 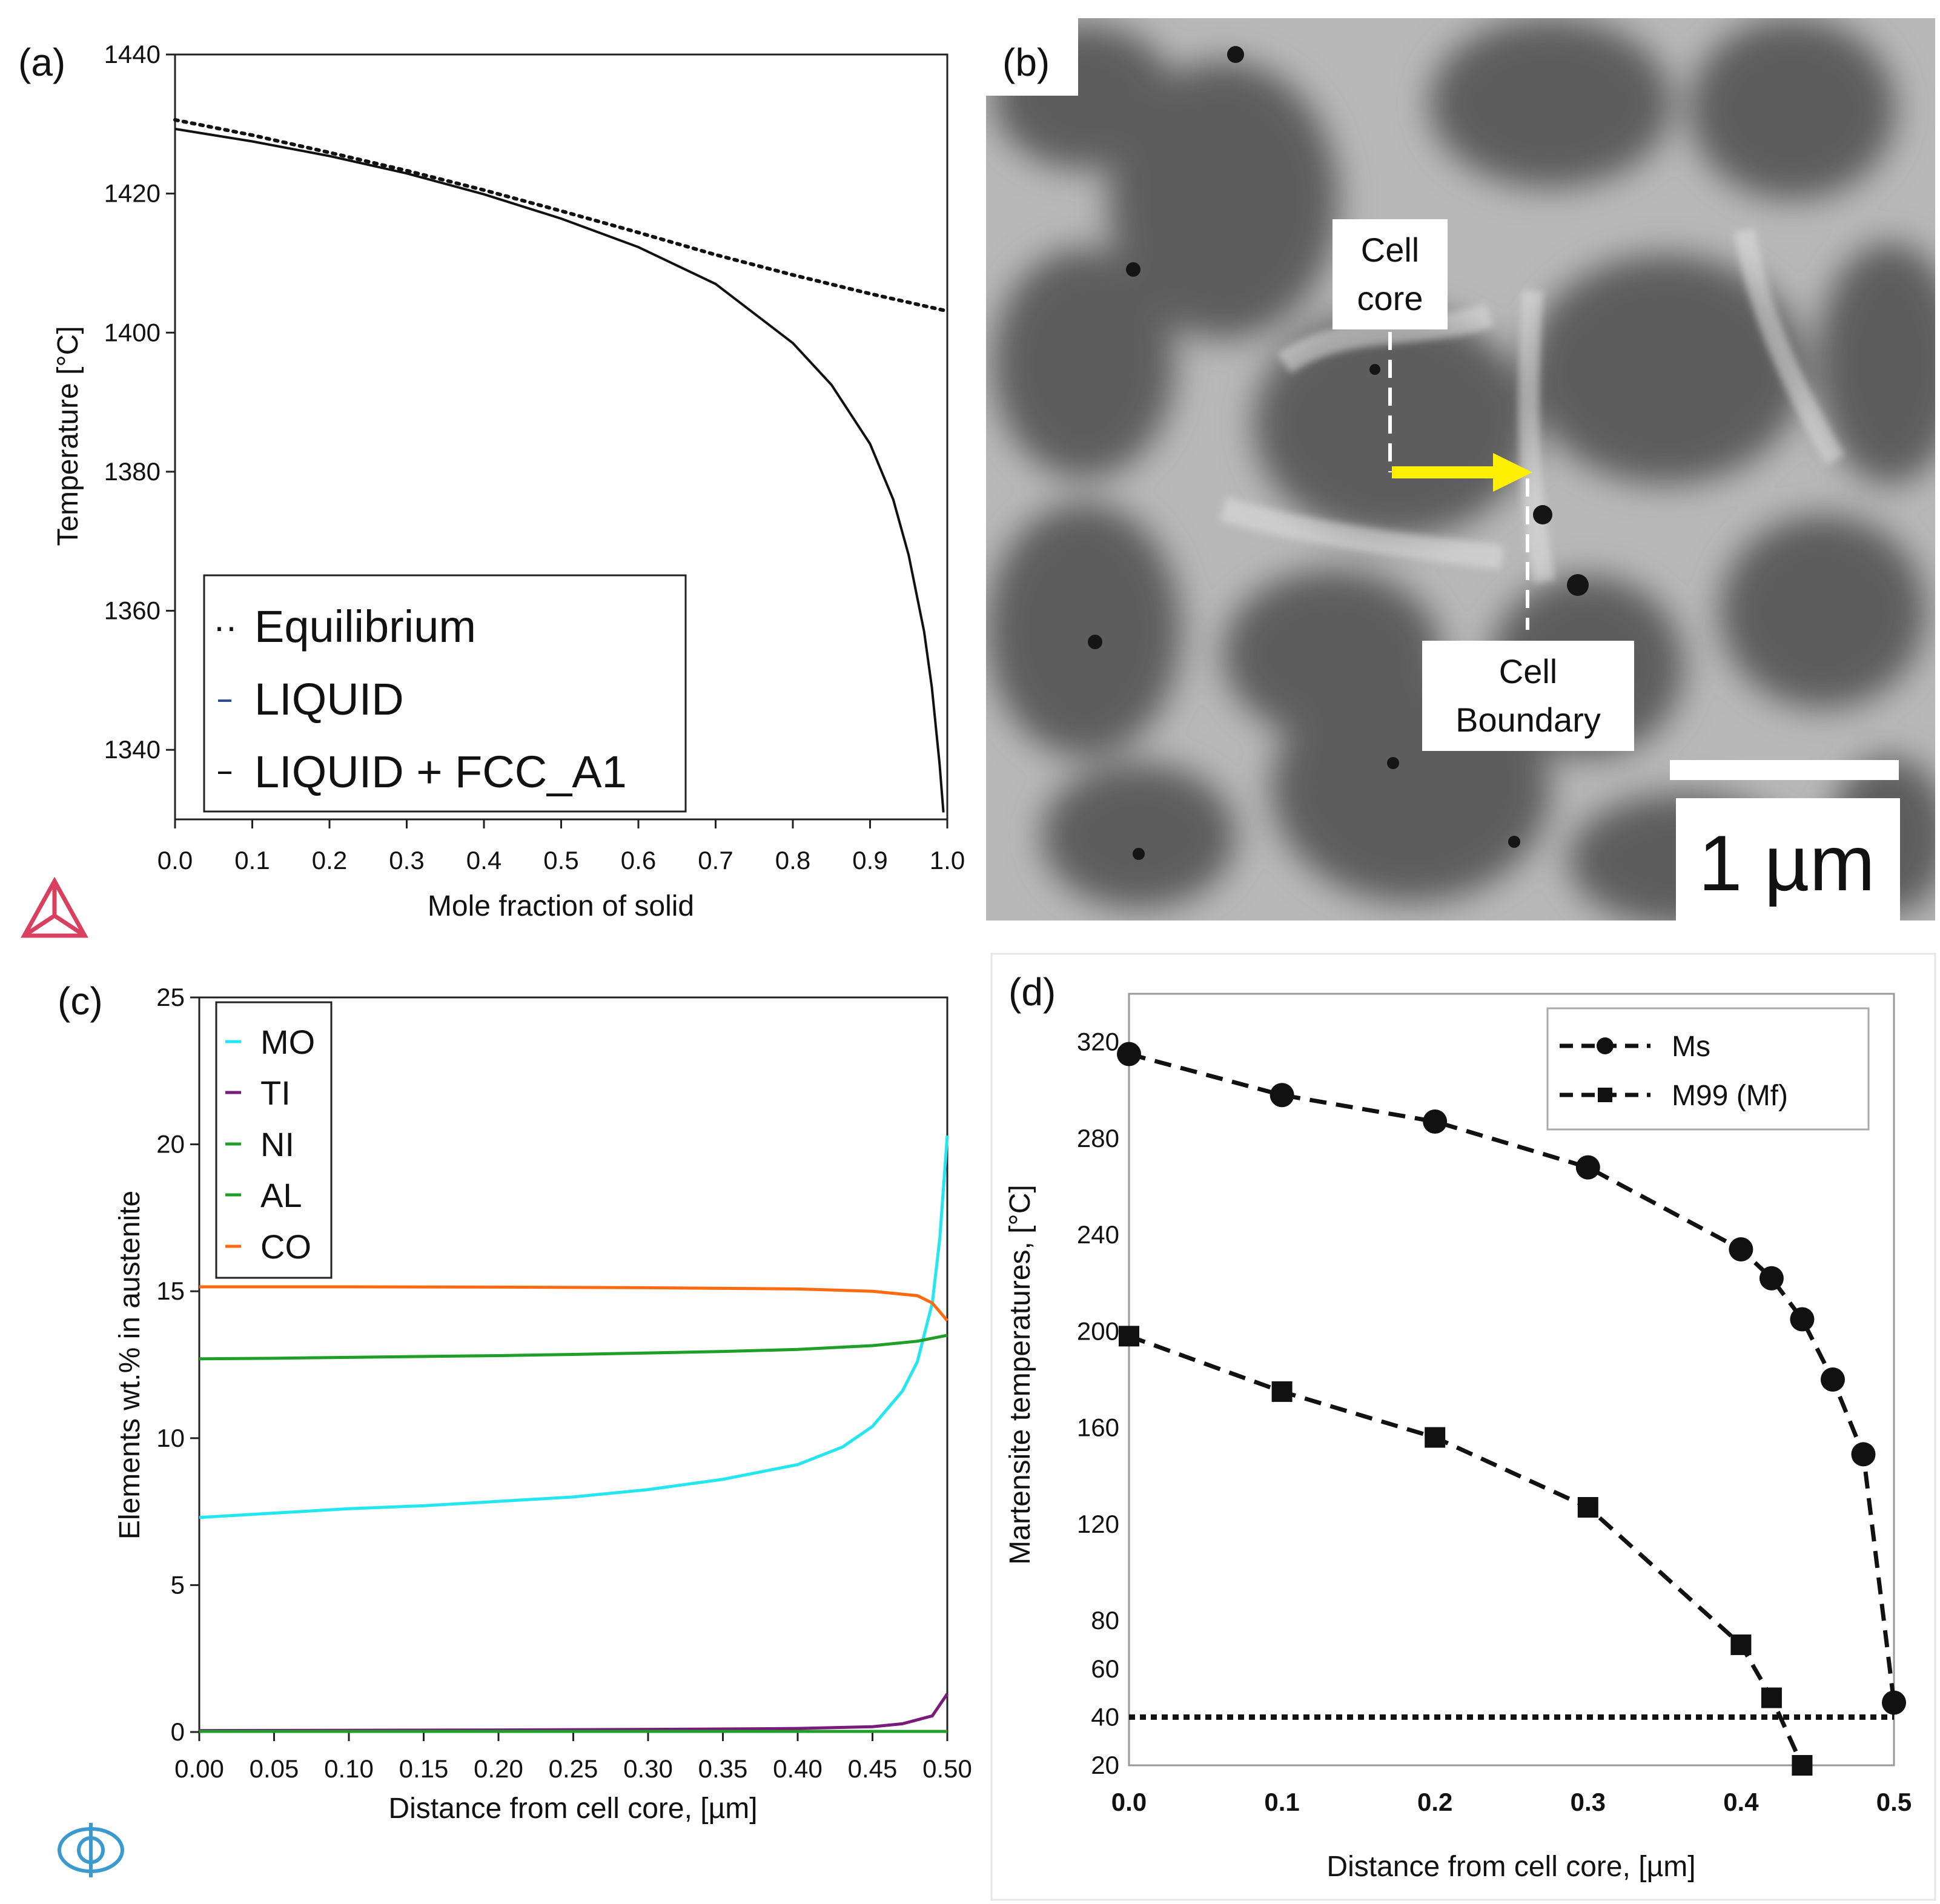 I want to click on x-tick-label-c: 0.50, so click(x=947, y=1768).